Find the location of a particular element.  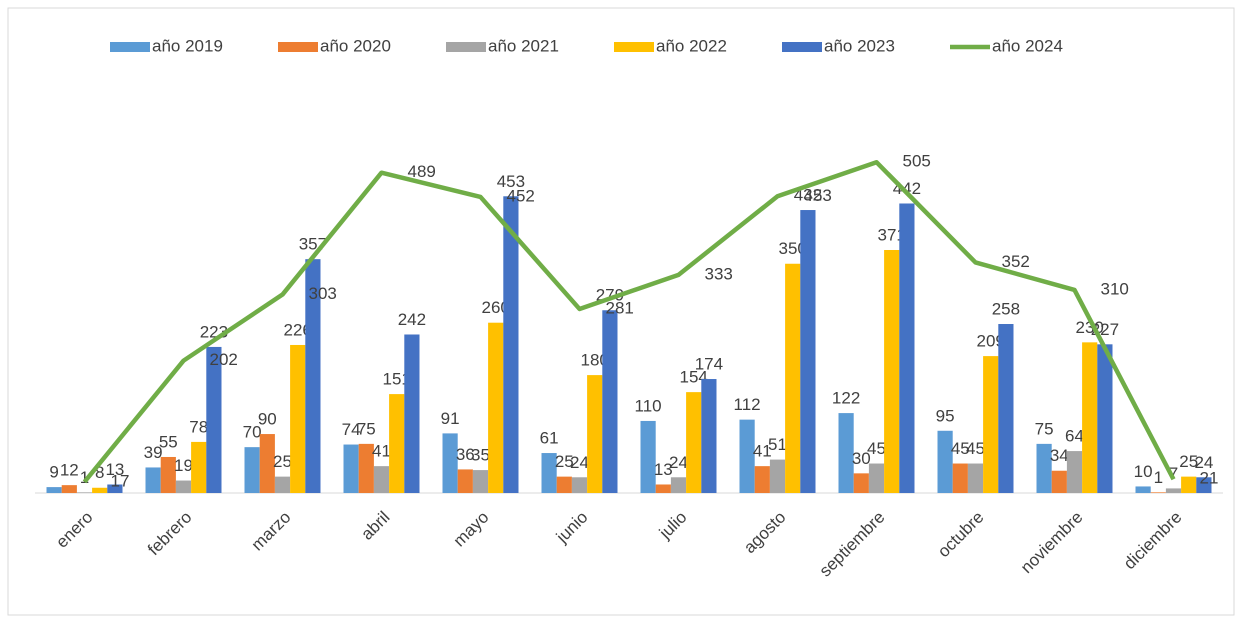

data-label: 303 is located at coordinates (323, 293).